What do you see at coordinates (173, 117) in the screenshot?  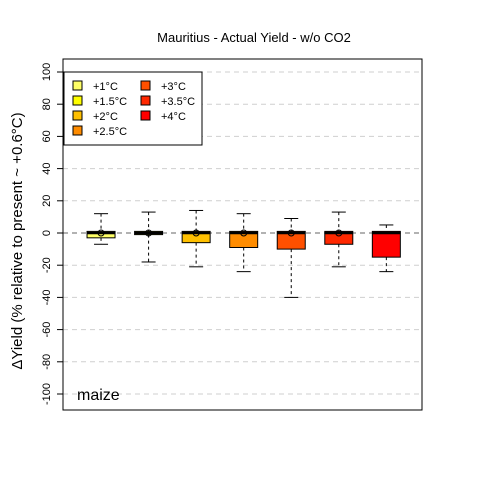 I see `legend-label: +4°C` at bounding box center [173, 117].